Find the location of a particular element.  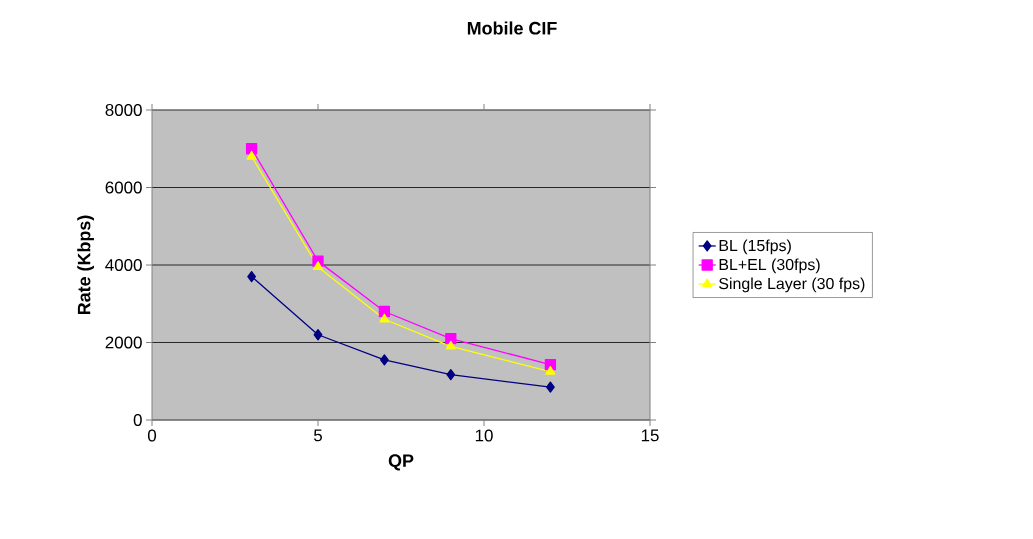

legend-label: BL+EL (30fps) is located at coordinates (769, 266).